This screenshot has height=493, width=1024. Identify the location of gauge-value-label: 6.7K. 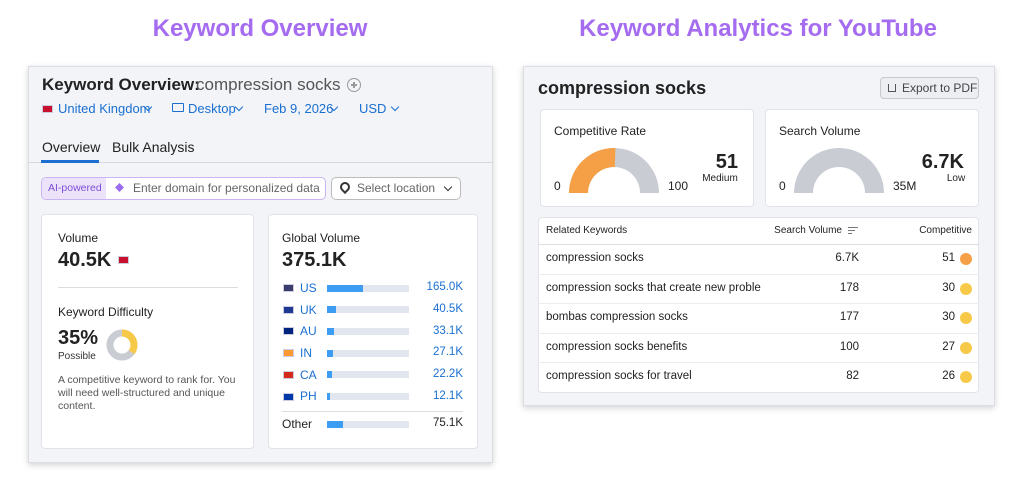
(942, 162).